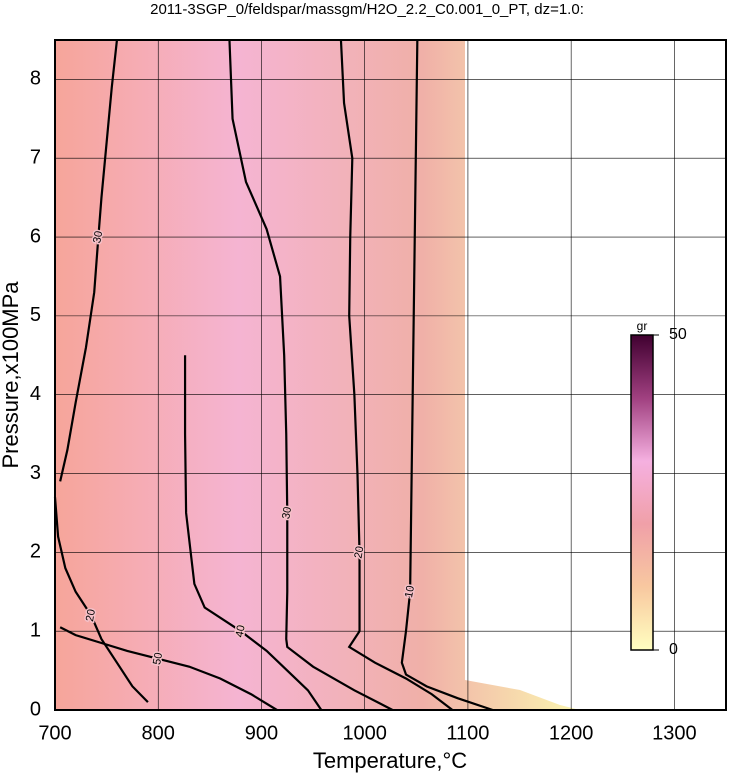 The image size is (734, 776). What do you see at coordinates (11, 375) in the screenshot?
I see `y-axis-label: Pressure,x100MPa` at bounding box center [11, 375].